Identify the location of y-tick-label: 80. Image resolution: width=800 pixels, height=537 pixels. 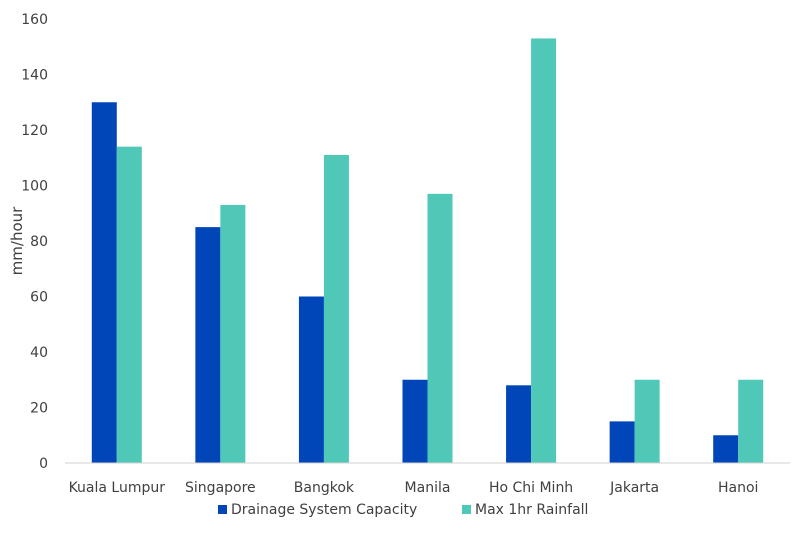
(39, 242).